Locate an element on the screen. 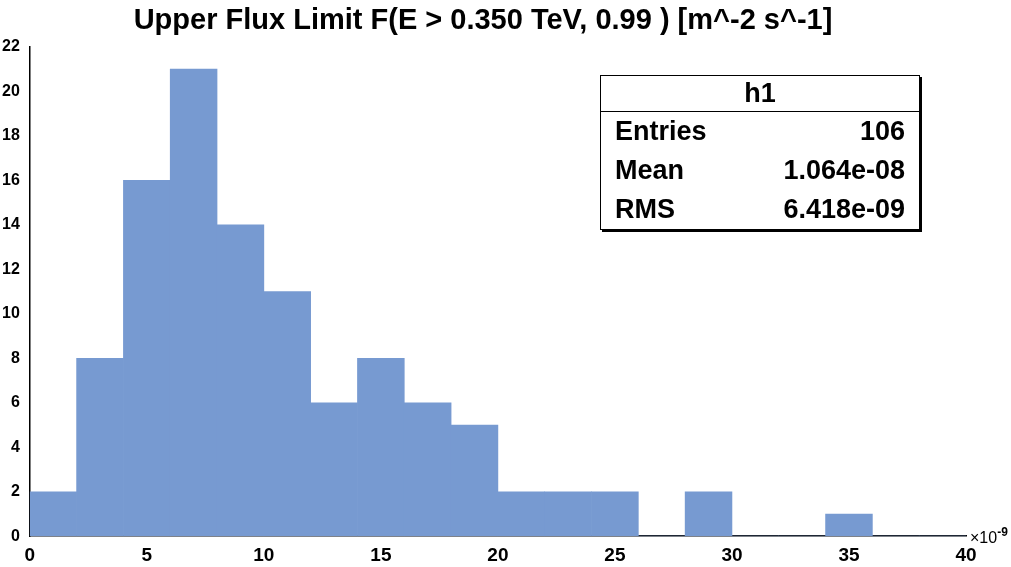  y-tick-label: 16 is located at coordinates (11, 179).